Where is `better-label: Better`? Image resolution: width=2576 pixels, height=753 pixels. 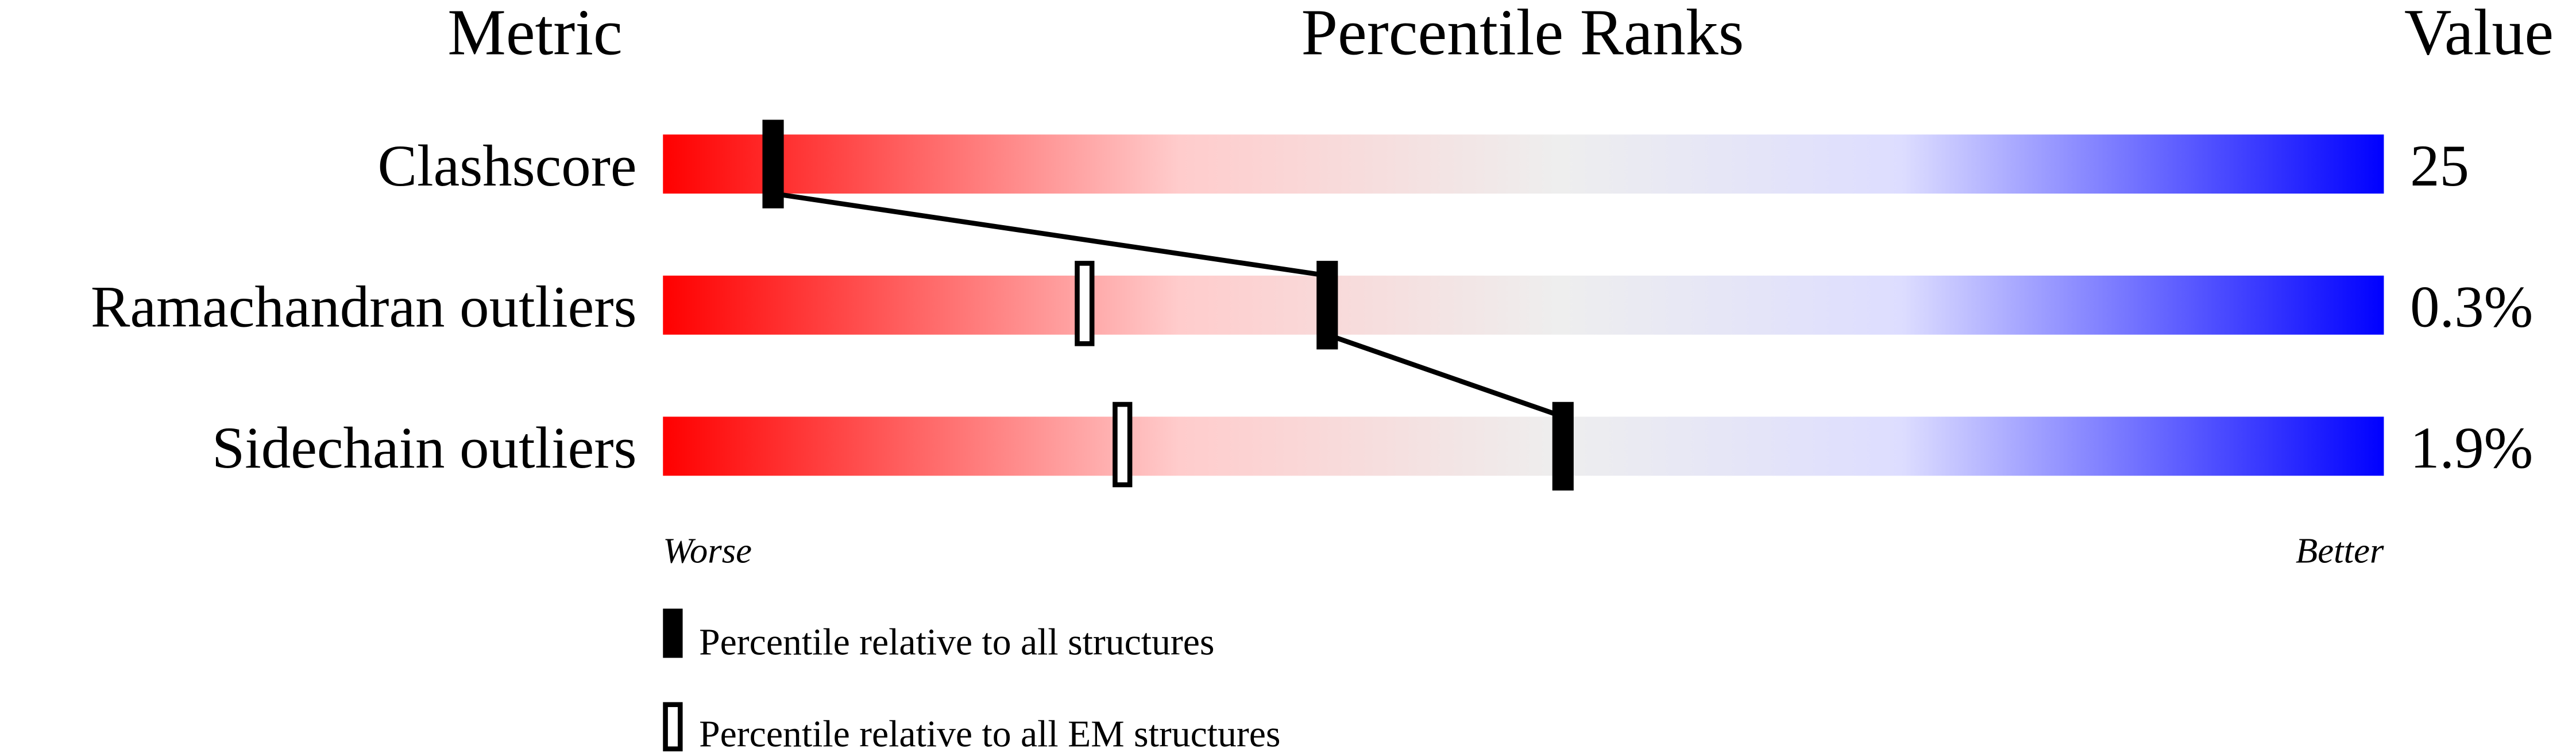
better-label: Better is located at coordinates (2340, 551).